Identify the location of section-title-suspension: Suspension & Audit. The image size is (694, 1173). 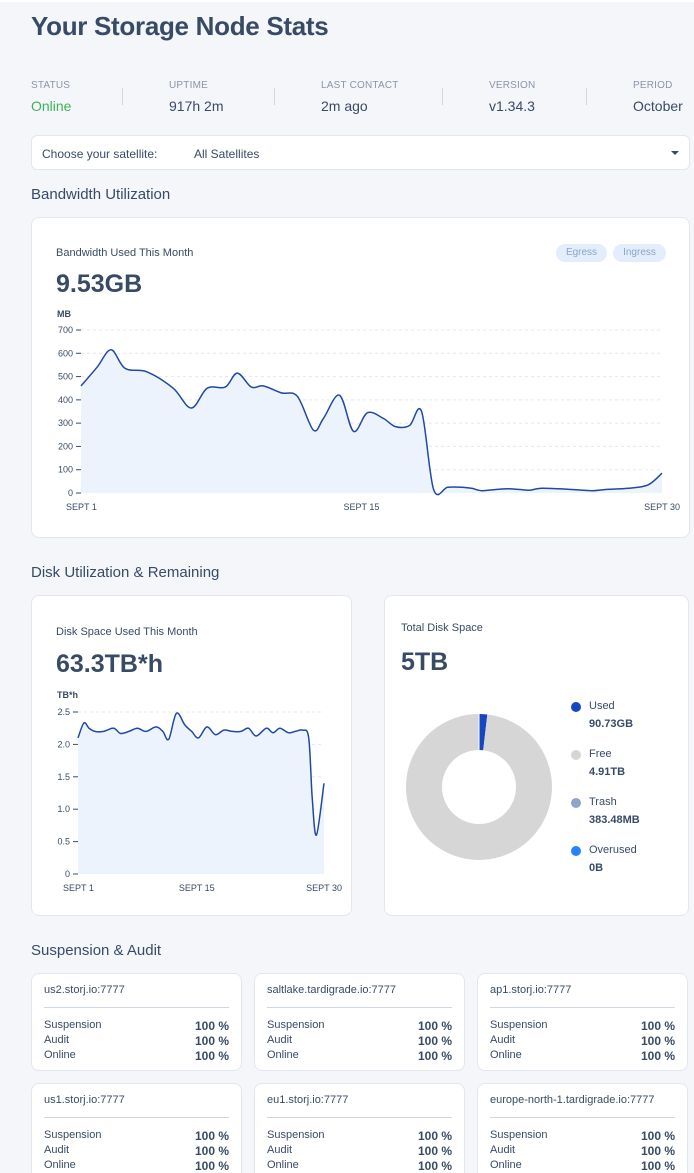
(96, 950).